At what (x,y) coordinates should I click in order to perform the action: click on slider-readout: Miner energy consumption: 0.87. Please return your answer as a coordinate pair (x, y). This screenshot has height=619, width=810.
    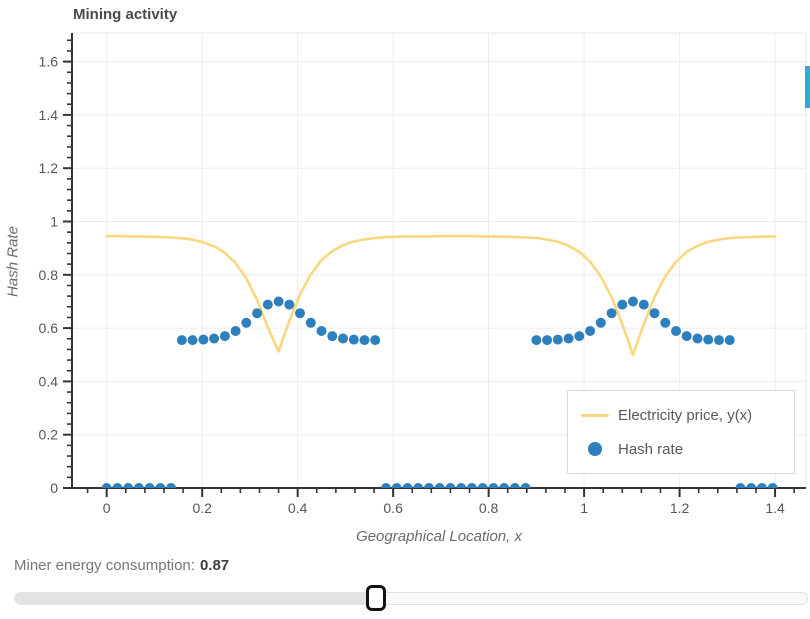
    Looking at the image, I should click on (121, 565).